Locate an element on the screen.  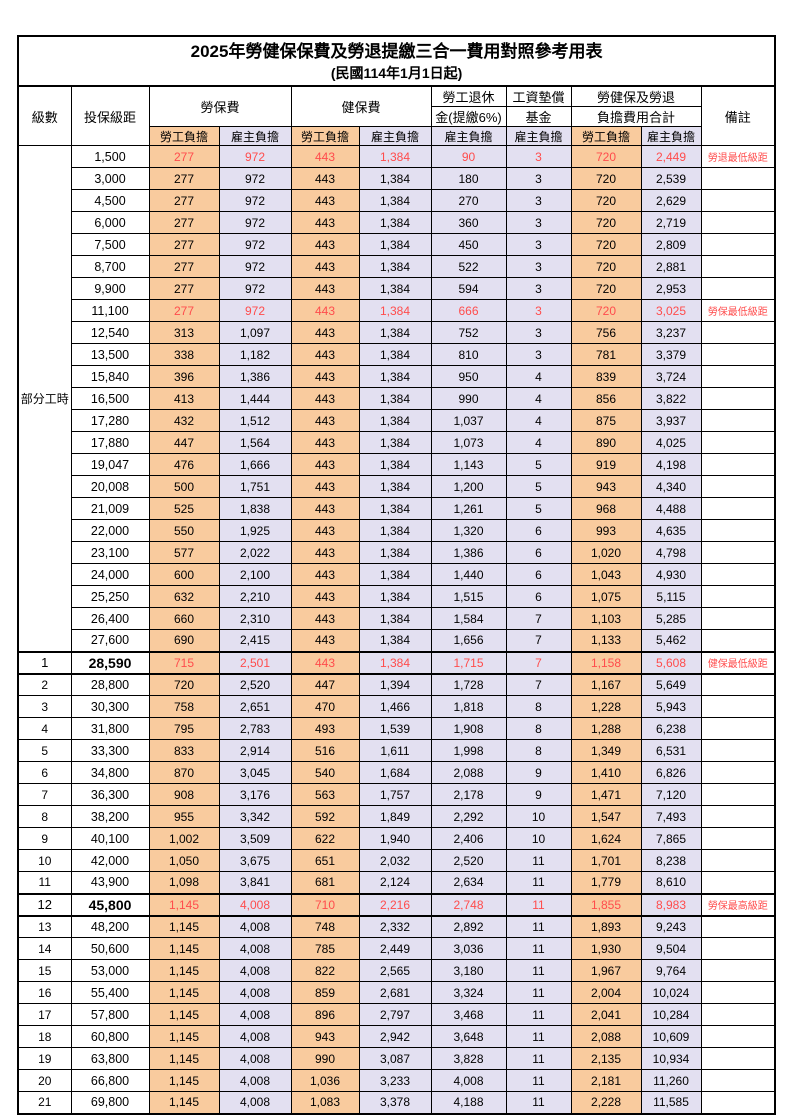
bracket-cell: 38,200 is located at coordinates (110, 816).